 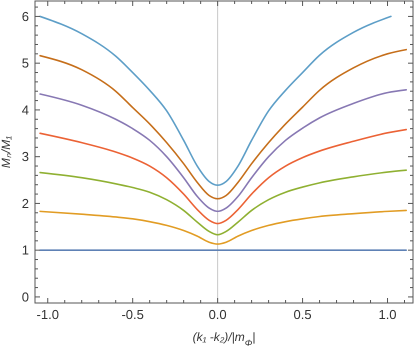 I want to click on y-tick-label: 4, so click(x=25, y=110).